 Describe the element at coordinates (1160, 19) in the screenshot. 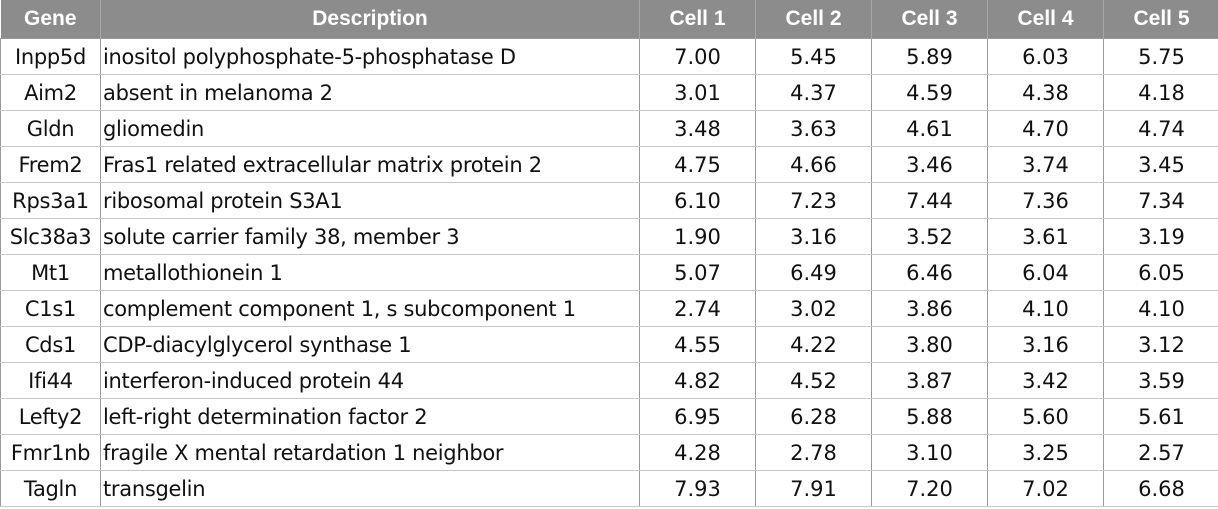

I see `header-cell-5: Cell 5` at that location.